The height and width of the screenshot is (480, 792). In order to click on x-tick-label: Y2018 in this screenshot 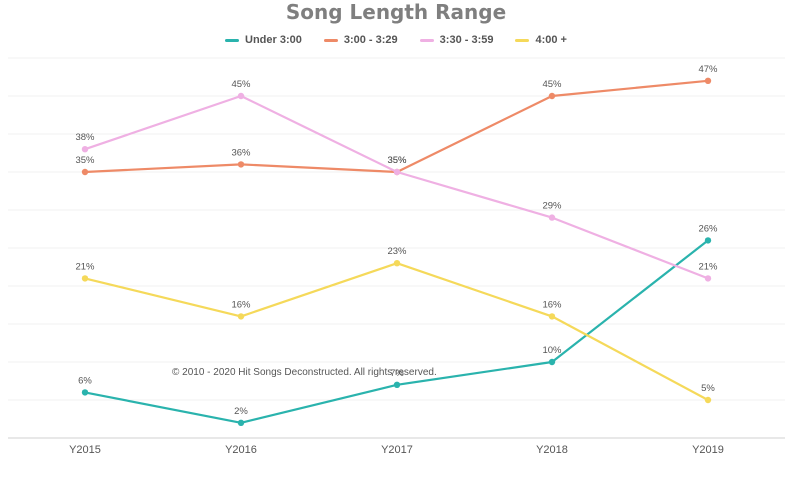, I will do `click(552, 450)`.